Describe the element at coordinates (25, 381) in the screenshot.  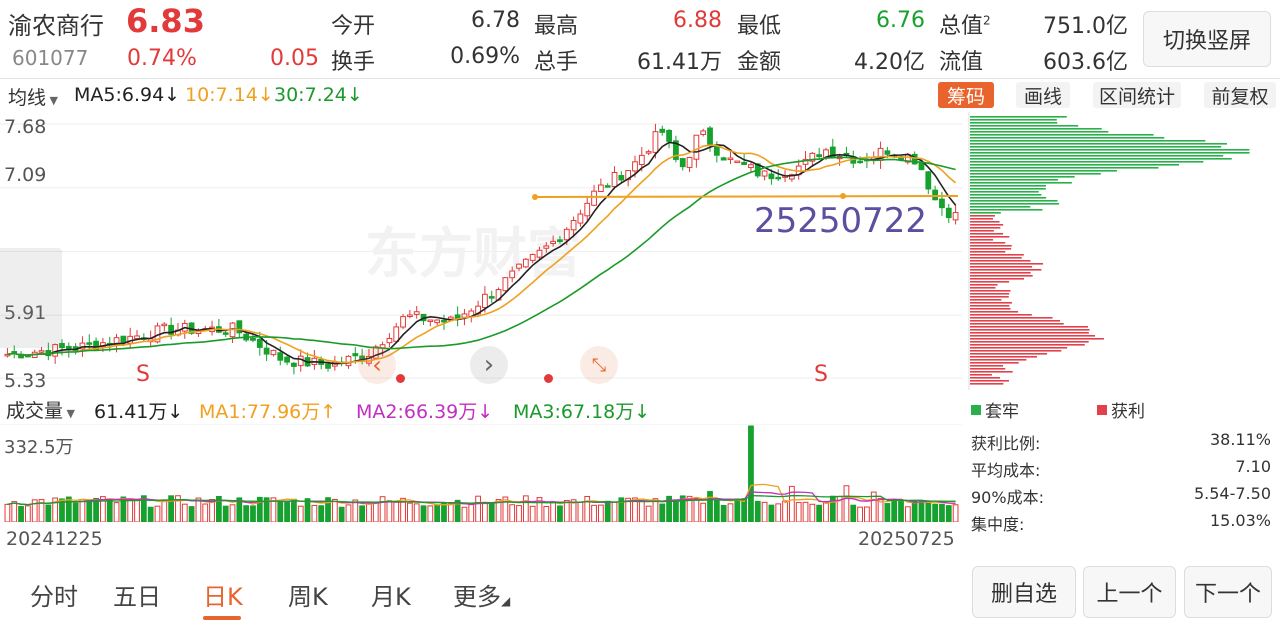
I see `price-tick-low: 5.33` at that location.